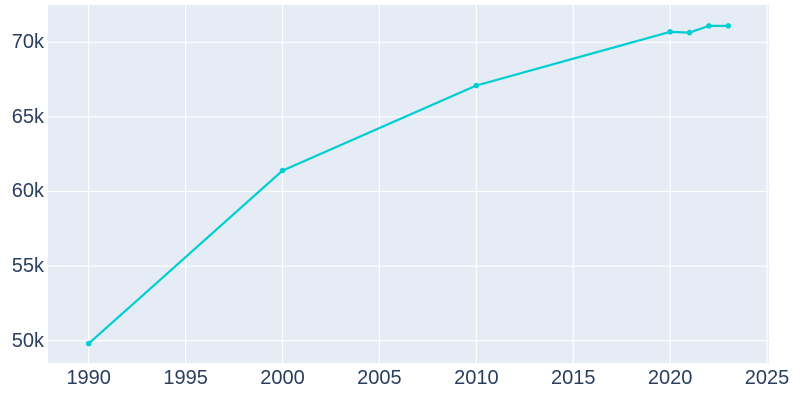 The width and height of the screenshot is (800, 400). What do you see at coordinates (379, 378) in the screenshot?
I see `x-tick-label: 2005` at bounding box center [379, 378].